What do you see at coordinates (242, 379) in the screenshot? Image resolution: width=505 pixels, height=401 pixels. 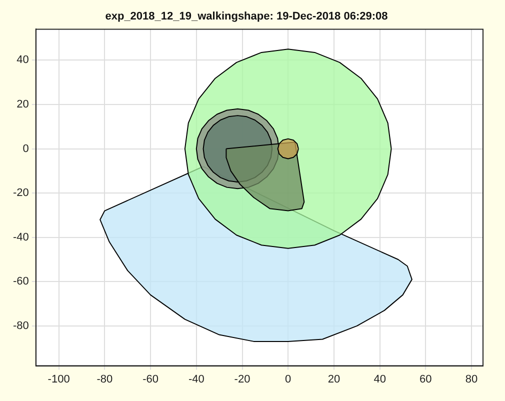 I see `x-tick-label: -20` at bounding box center [242, 379].